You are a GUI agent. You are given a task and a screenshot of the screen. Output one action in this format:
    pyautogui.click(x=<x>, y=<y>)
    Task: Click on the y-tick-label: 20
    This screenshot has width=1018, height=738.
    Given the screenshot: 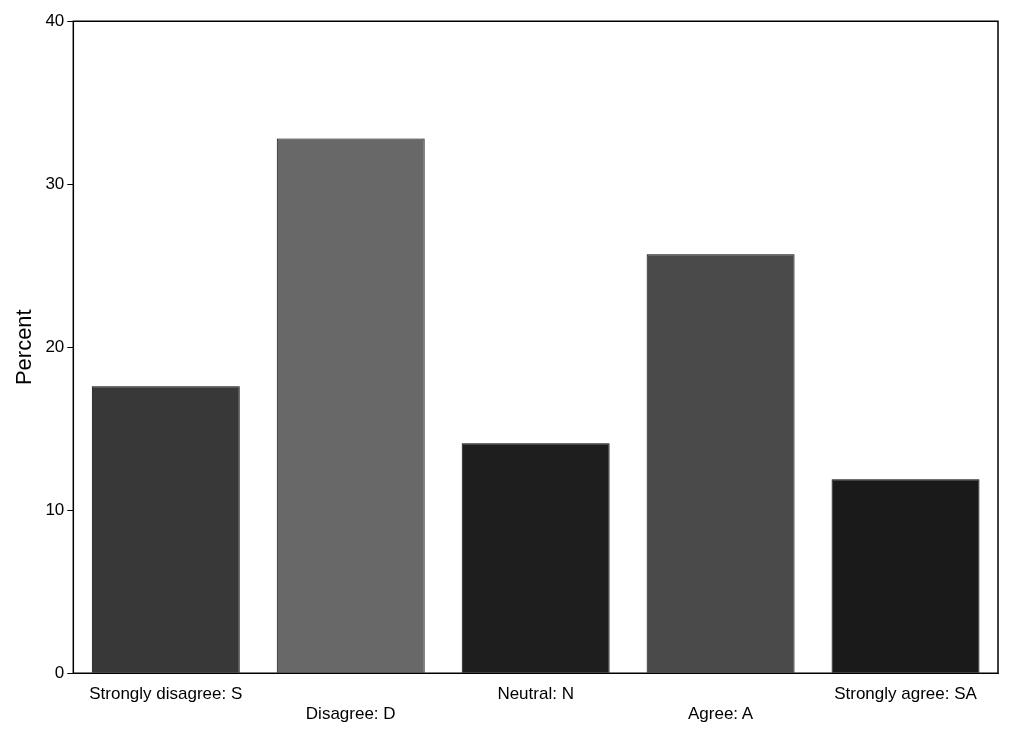 What is the action you would take?
    pyautogui.click(x=55, y=346)
    